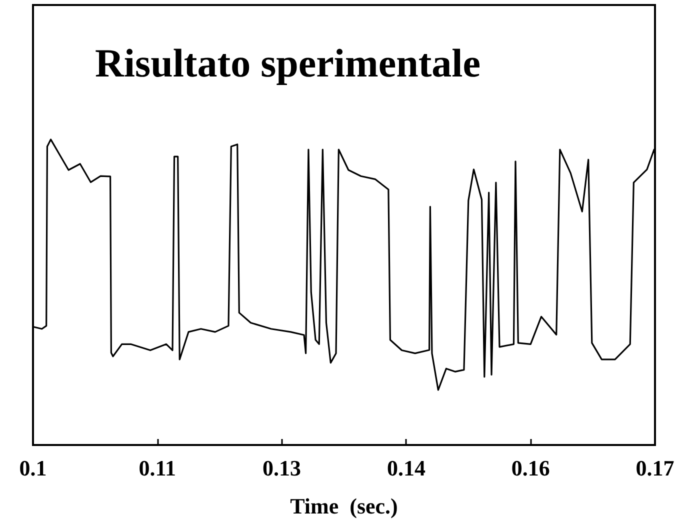  What do you see at coordinates (655, 468) in the screenshot?
I see `x-tick-label: 0.17` at bounding box center [655, 468].